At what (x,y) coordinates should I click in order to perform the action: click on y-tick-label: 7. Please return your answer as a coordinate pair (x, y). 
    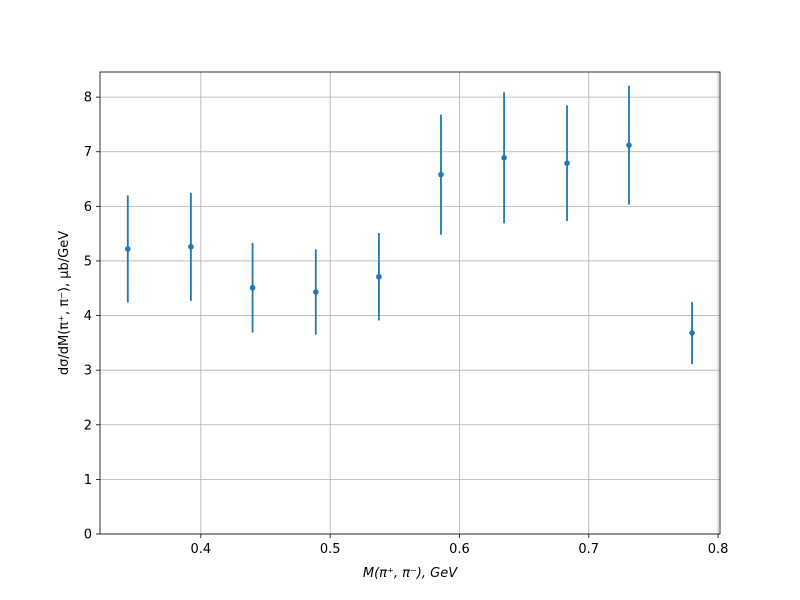
    Looking at the image, I should click on (88, 152).